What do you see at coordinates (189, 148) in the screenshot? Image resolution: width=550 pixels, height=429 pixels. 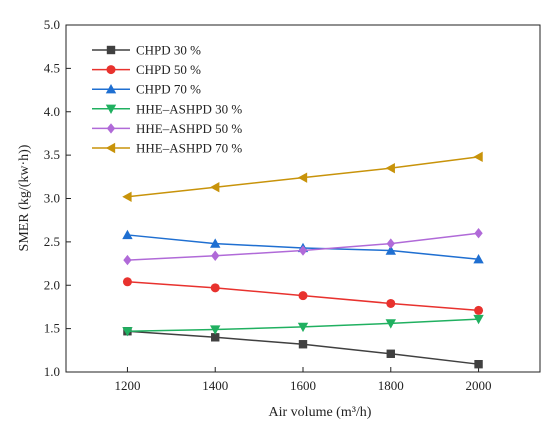 I see `legend-label: HHE–ASHPD 70 %` at bounding box center [189, 148].